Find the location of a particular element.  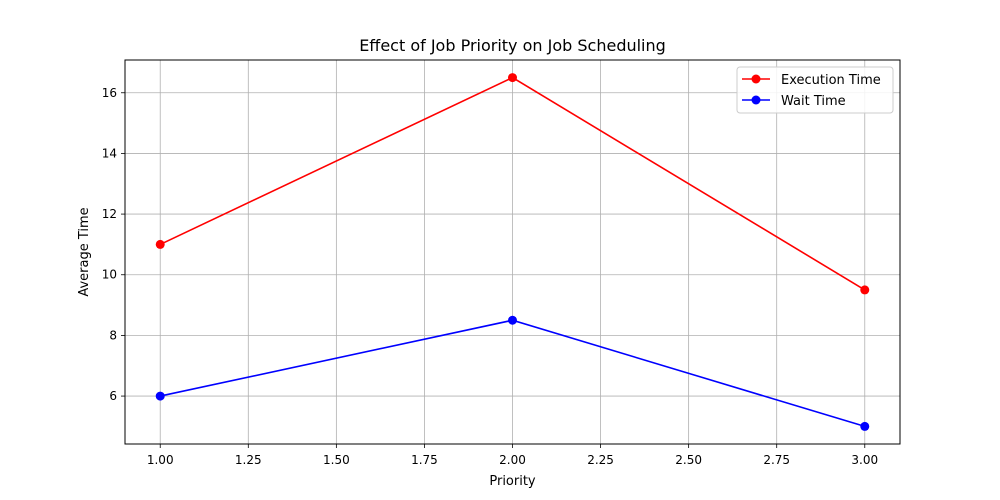

legend-item: Execution Time is located at coordinates (811, 80).